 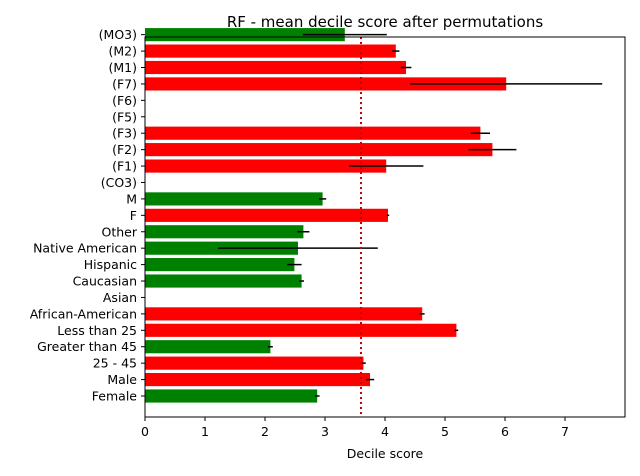 What do you see at coordinates (123, 51) in the screenshot?
I see `y-tick-label: (M2)` at bounding box center [123, 51].